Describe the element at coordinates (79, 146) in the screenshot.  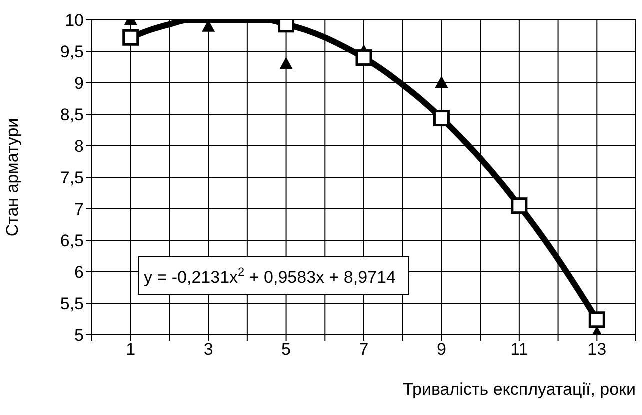
I see `y-tick-label: 8` at that location.